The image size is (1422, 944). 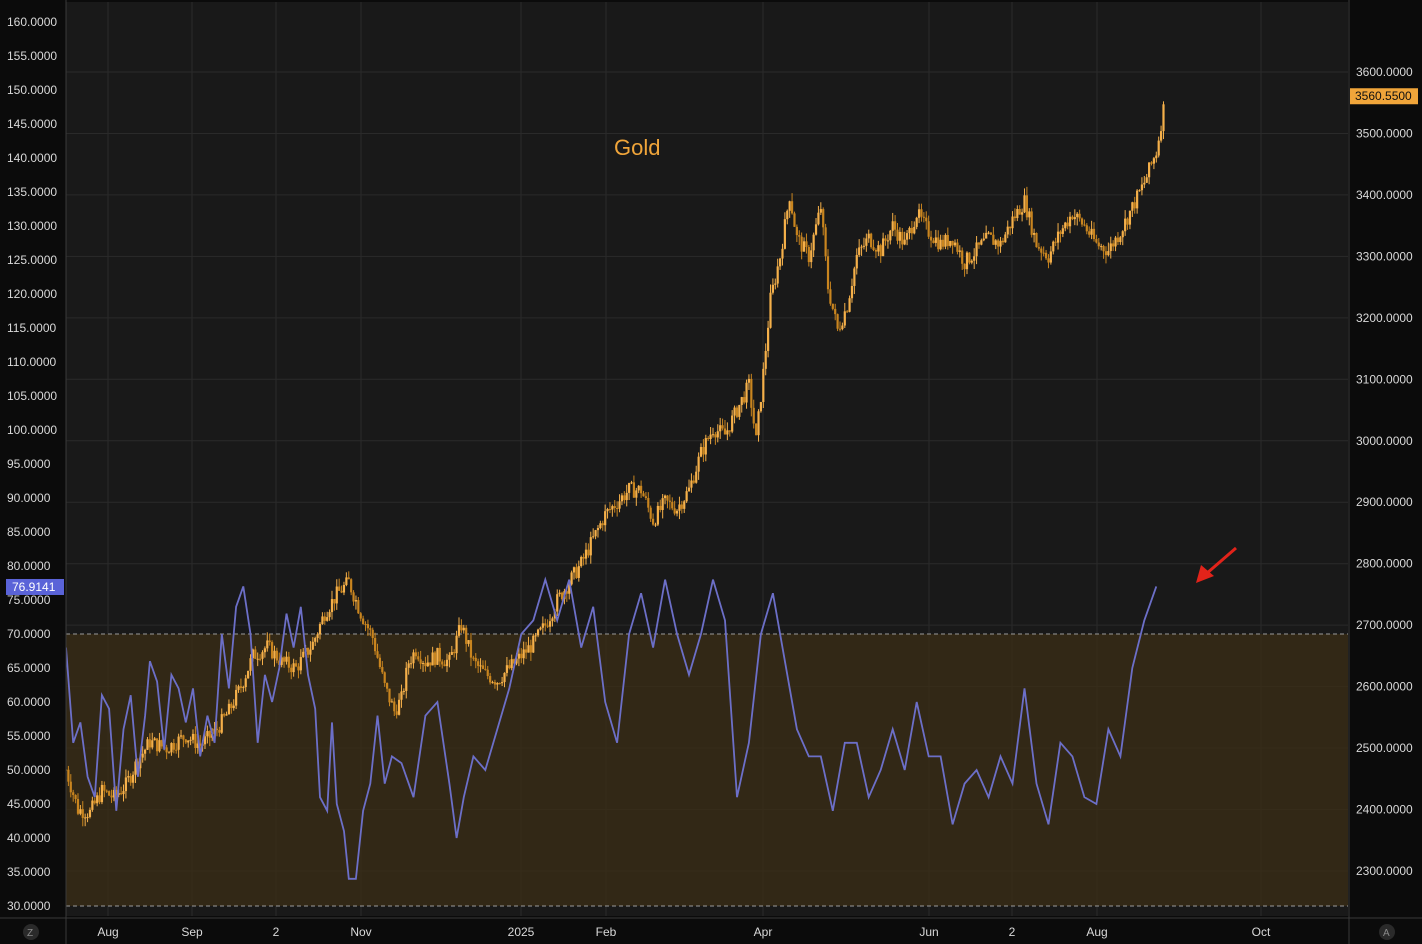 What do you see at coordinates (1383, 96) in the screenshot?
I see `gold-value-tag-label: 3560.5500` at bounding box center [1383, 96].